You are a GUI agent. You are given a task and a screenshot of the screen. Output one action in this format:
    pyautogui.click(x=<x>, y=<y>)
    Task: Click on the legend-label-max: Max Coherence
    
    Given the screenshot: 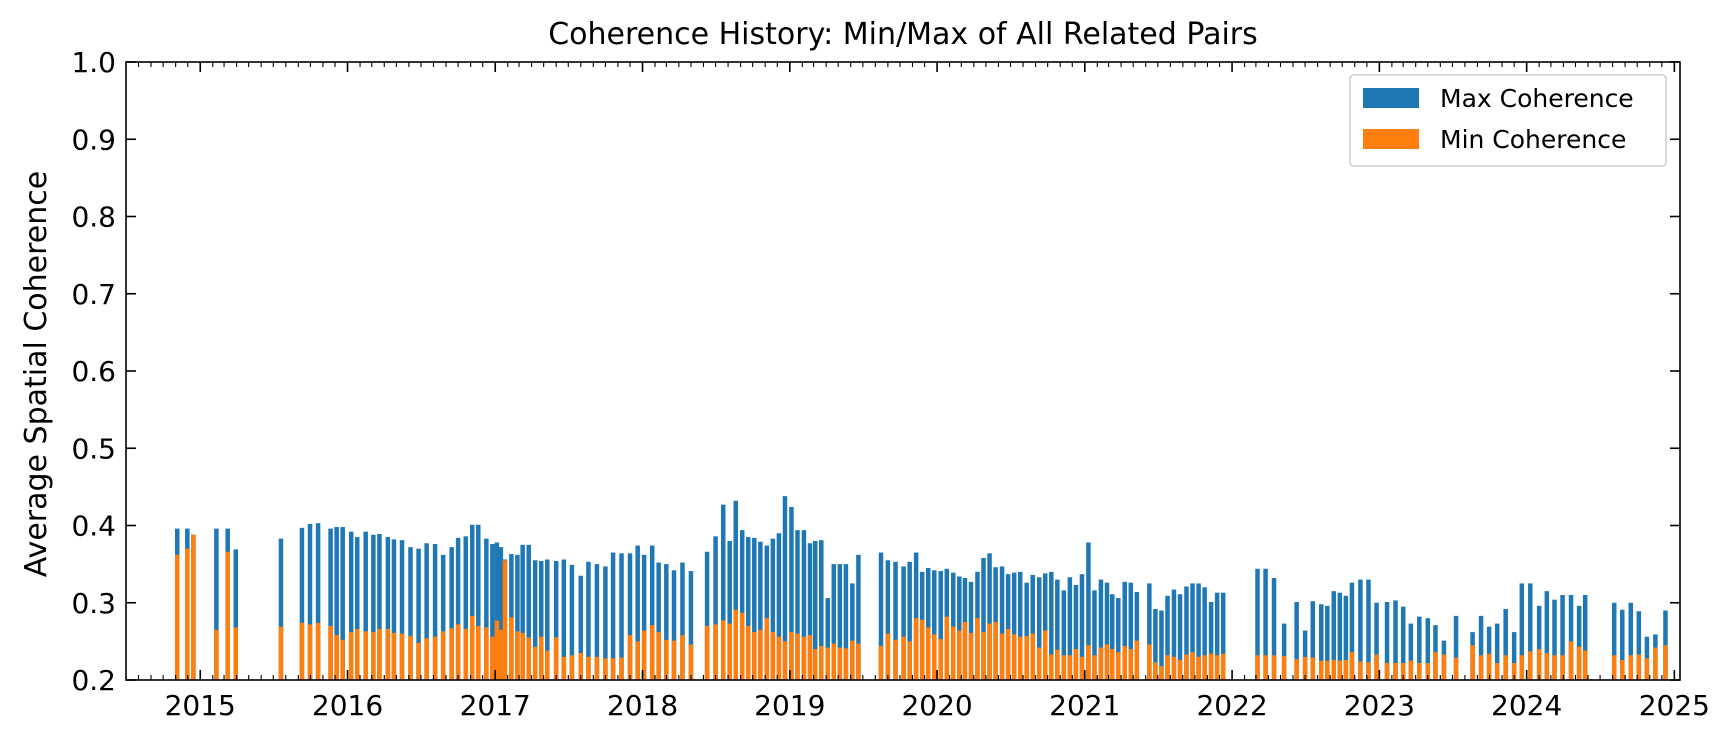 What is the action you would take?
    pyautogui.click(x=1537, y=98)
    